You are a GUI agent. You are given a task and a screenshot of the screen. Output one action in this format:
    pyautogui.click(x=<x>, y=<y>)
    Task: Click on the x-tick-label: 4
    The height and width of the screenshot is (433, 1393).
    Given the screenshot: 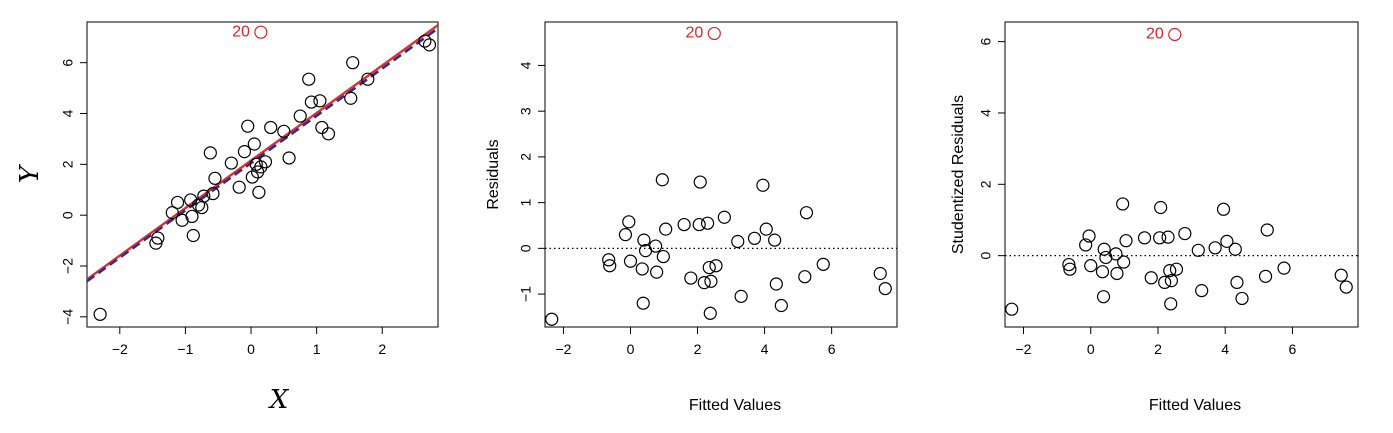 What is the action you would take?
    pyautogui.click(x=765, y=349)
    